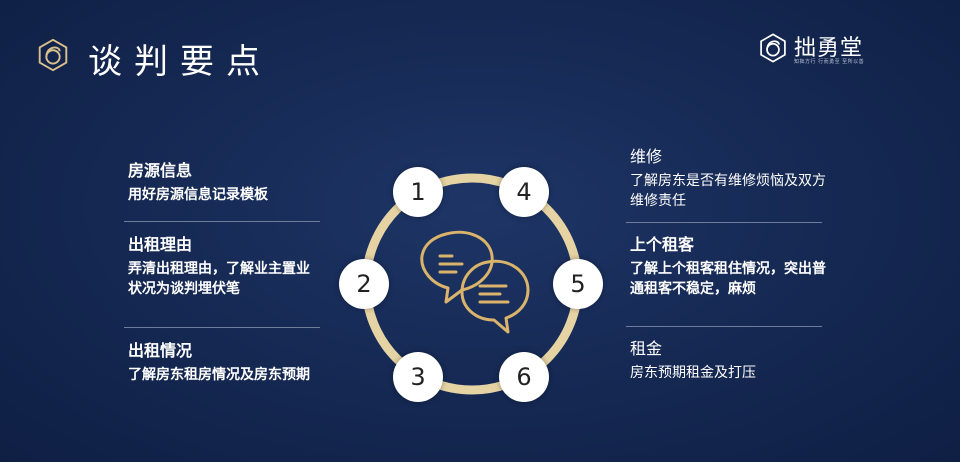 This screenshot has width=960, height=462. Describe the element at coordinates (646, 156) in the screenshot. I see `item-title: 维修` at that location.